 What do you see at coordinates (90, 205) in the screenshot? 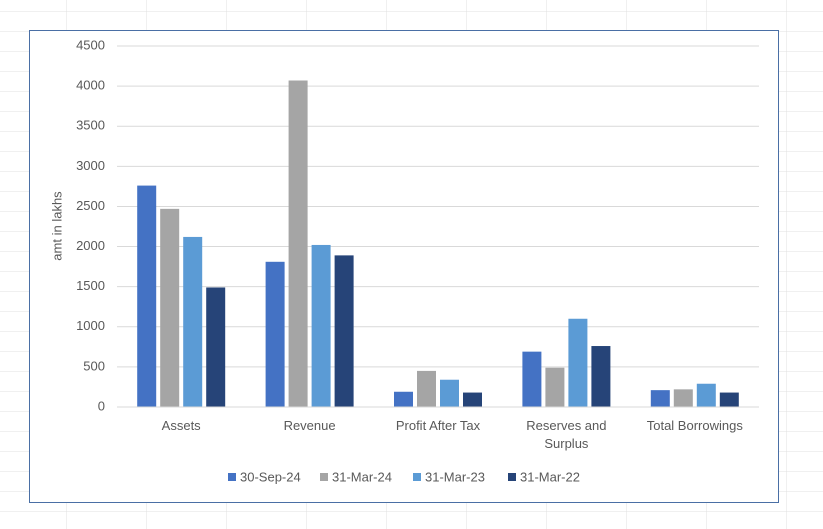
I see `y-tick-label: 2500` at bounding box center [90, 205].